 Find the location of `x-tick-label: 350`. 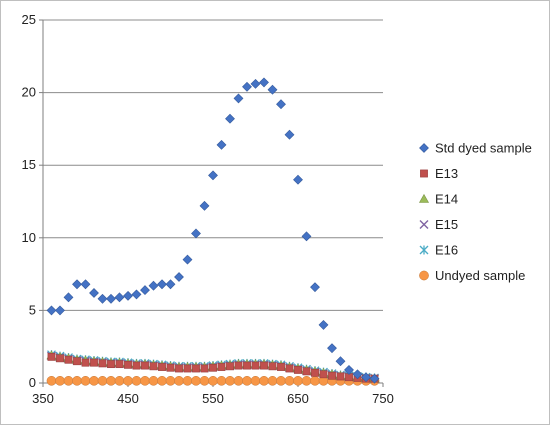

x-tick-label: 350 is located at coordinates (43, 398).